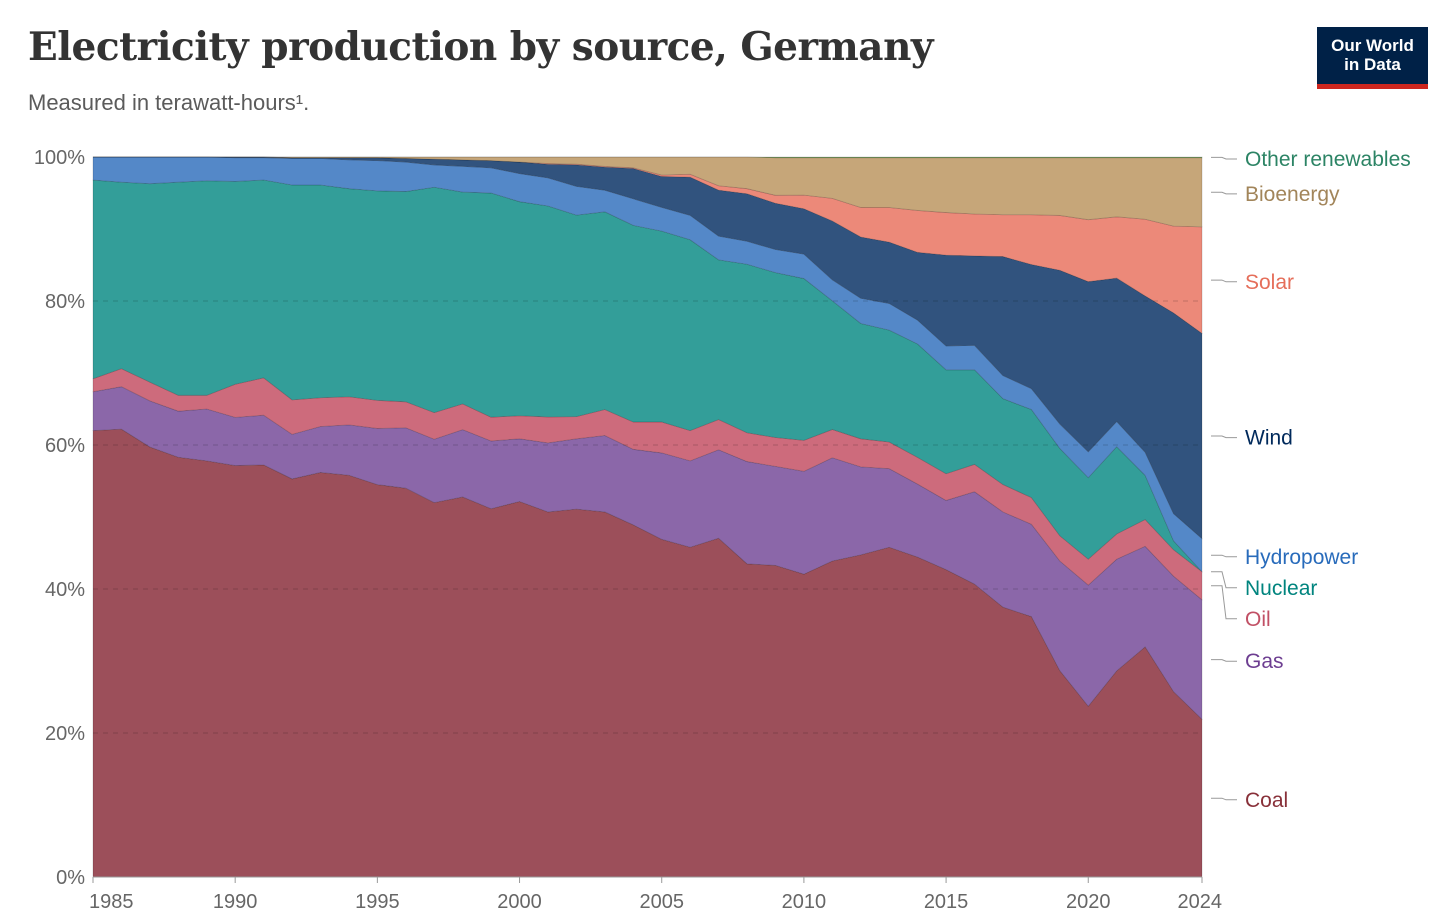 The height and width of the screenshot is (923, 1456). What do you see at coordinates (648, 157) in the screenshot?
I see `area-other-renewables` at bounding box center [648, 157].